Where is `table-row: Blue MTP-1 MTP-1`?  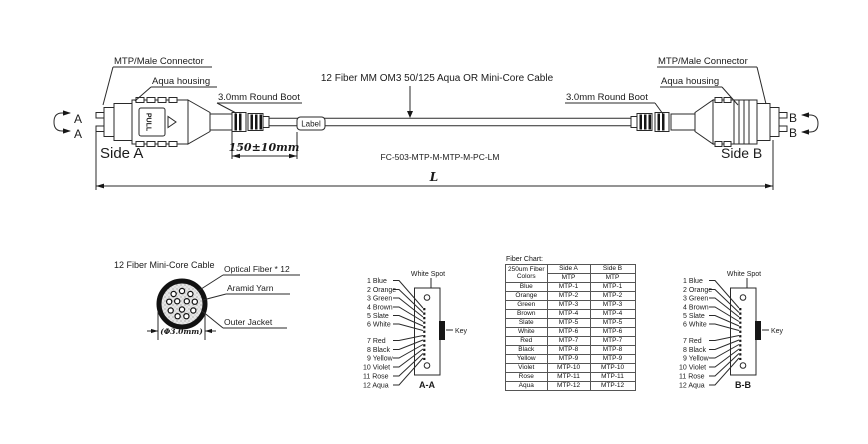
table-row: Blue MTP-1 MTP-1 is located at coordinates (570, 287).